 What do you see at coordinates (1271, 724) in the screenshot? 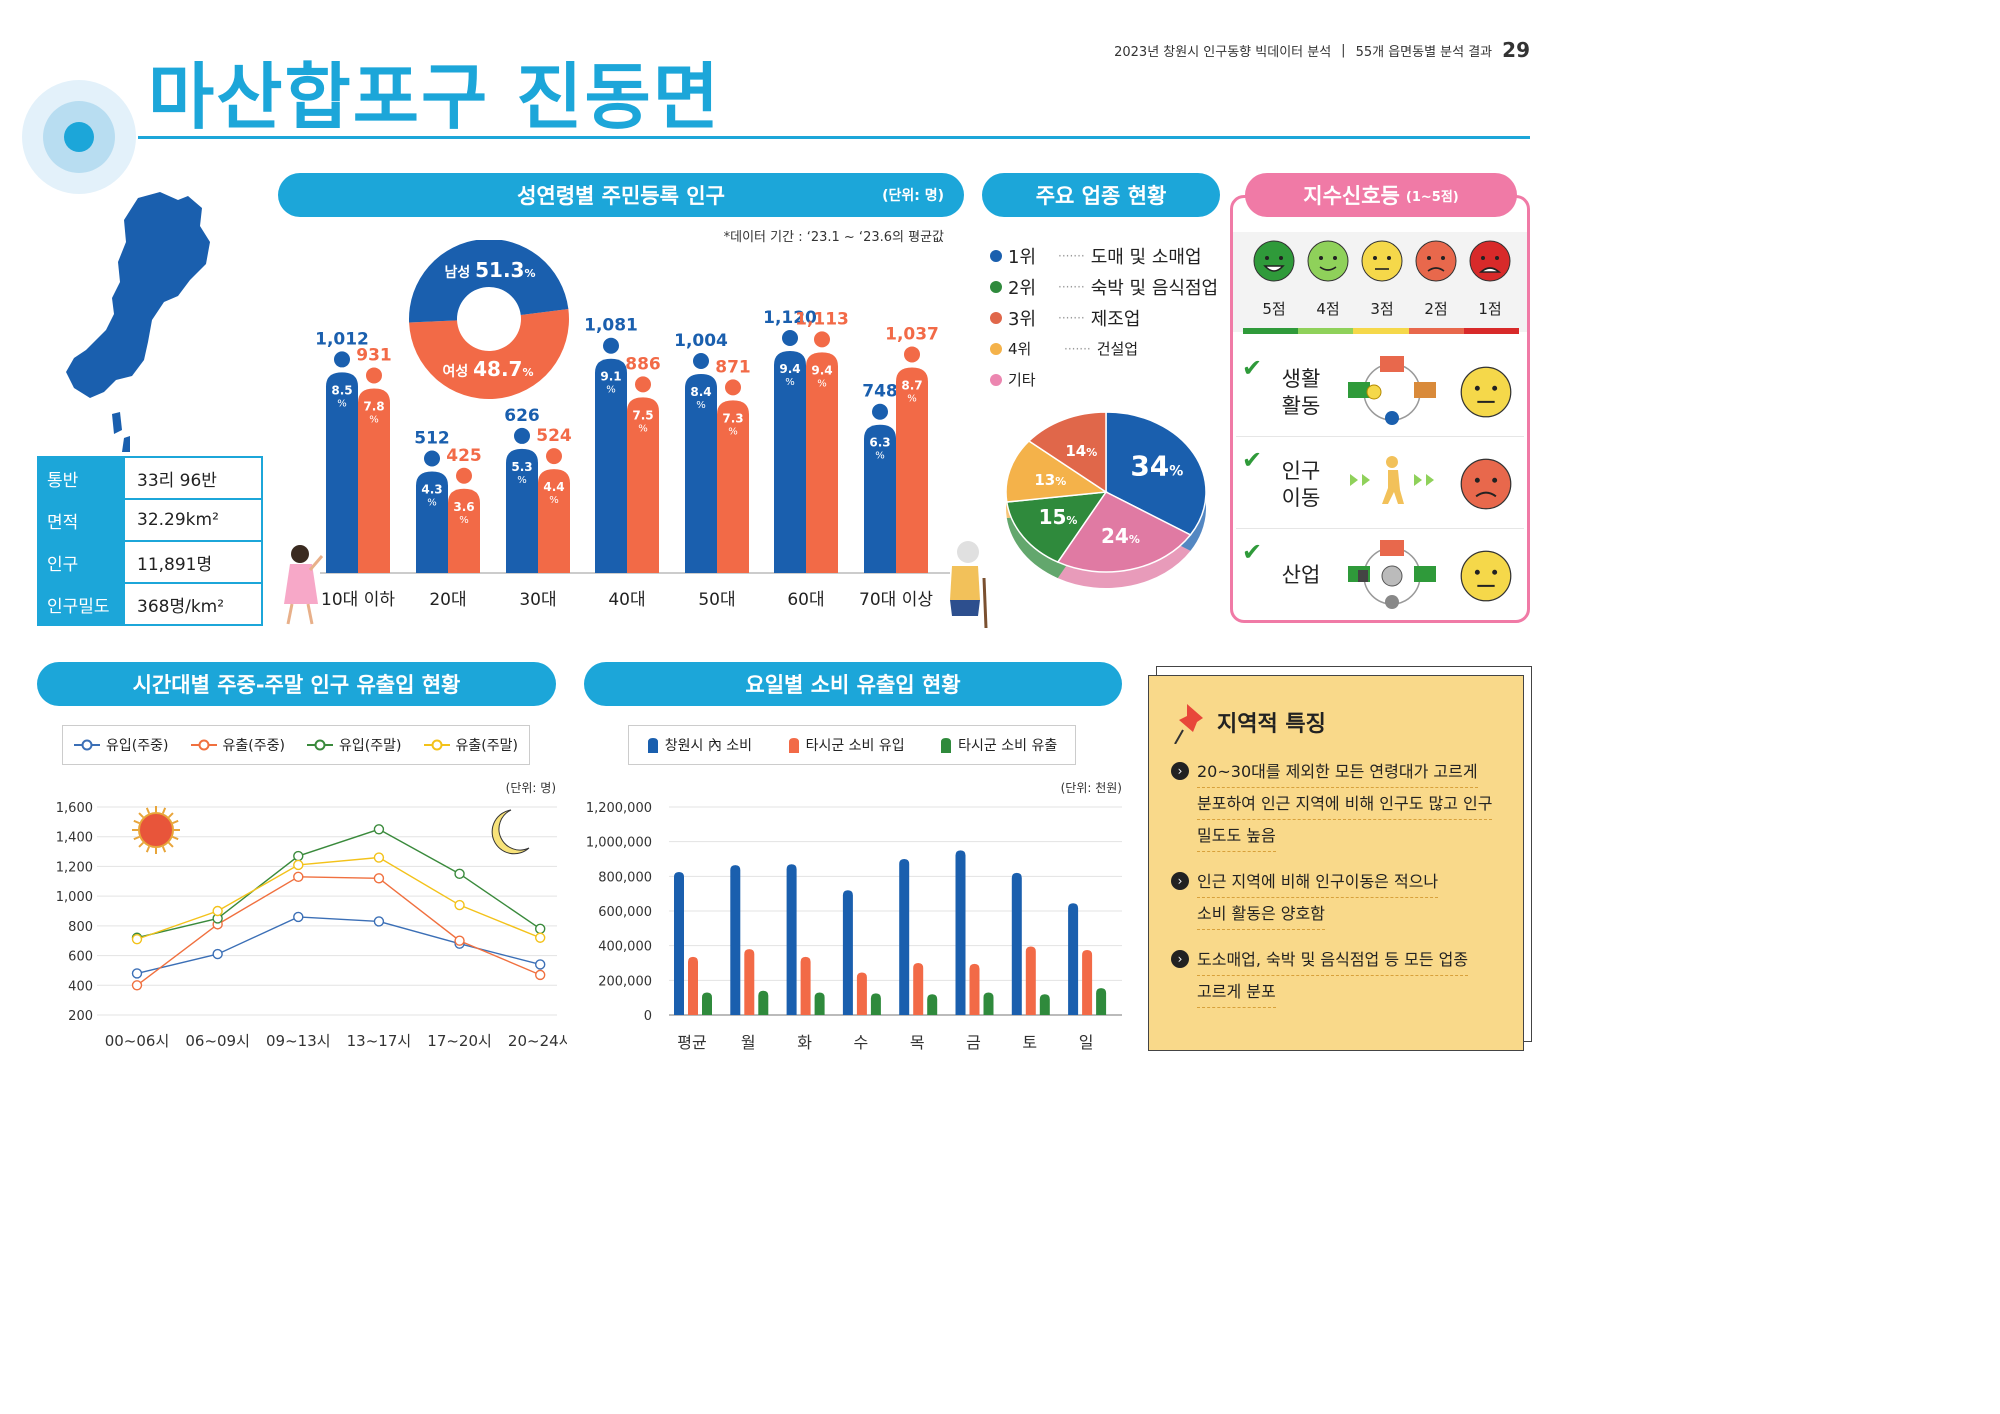
I see `features-title: 지역적 특징` at bounding box center [1271, 724].